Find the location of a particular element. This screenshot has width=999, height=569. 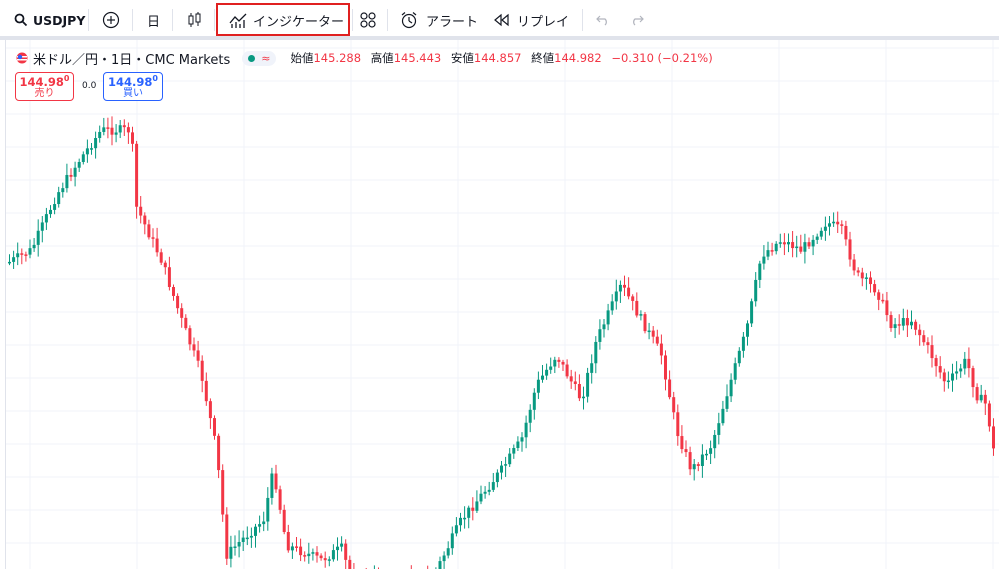

high-value: 145.443 is located at coordinates (417, 58).